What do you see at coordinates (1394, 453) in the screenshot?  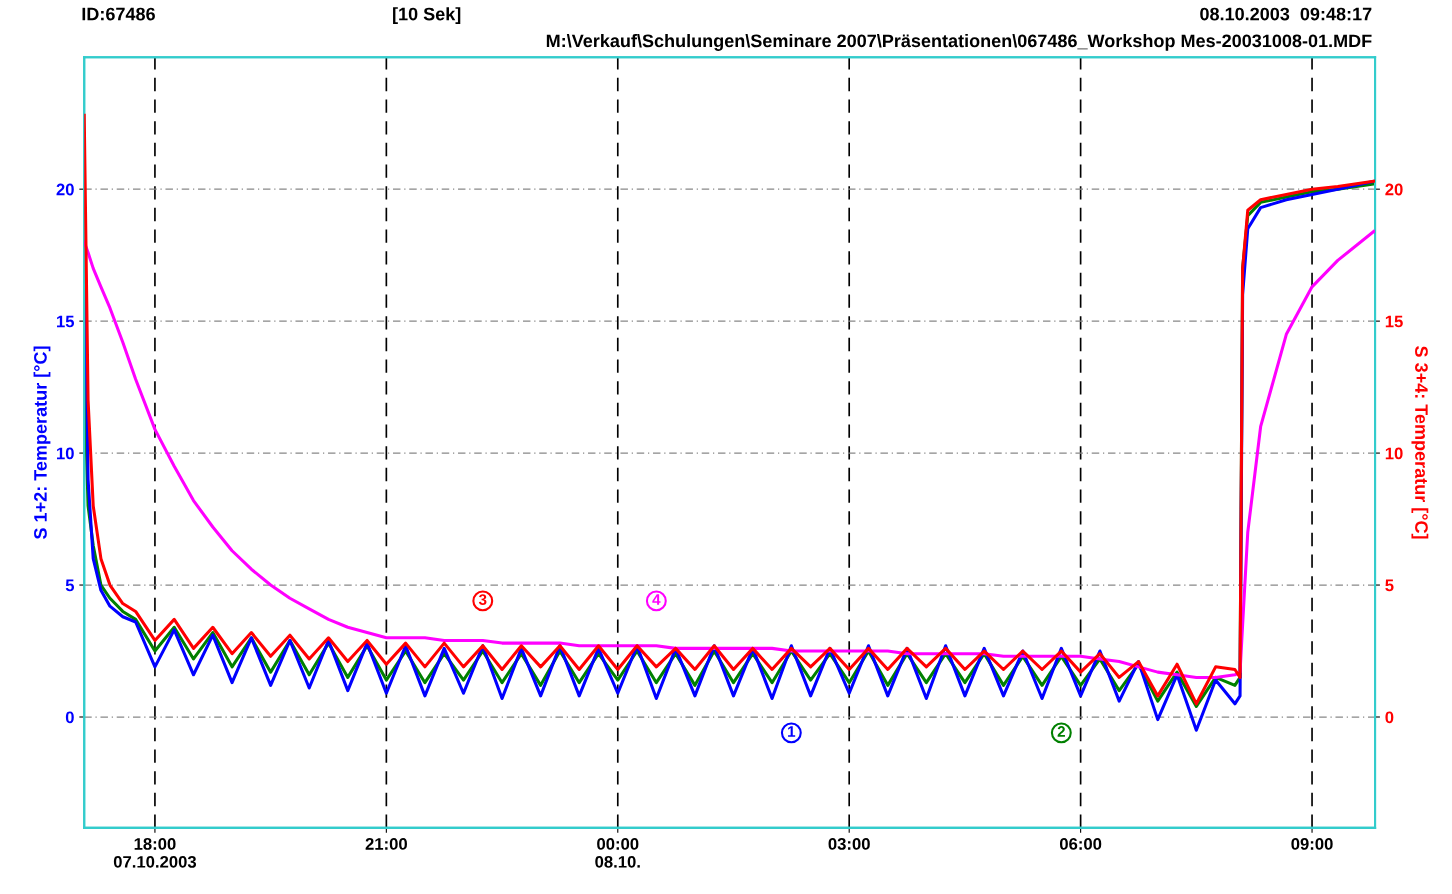 I see `y2-tick-label: 10` at bounding box center [1394, 453].